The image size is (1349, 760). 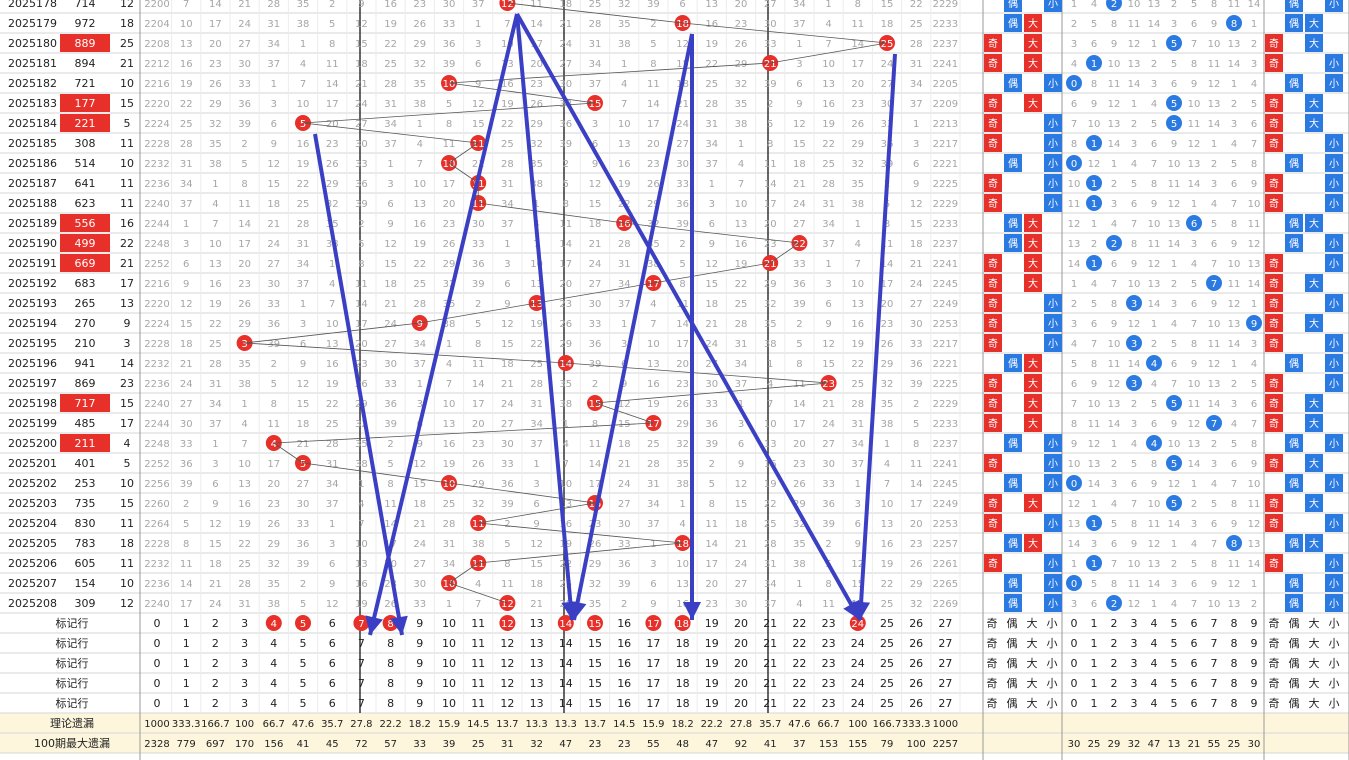 I want to click on digit-ball-label: 1, so click(x=1094, y=524).